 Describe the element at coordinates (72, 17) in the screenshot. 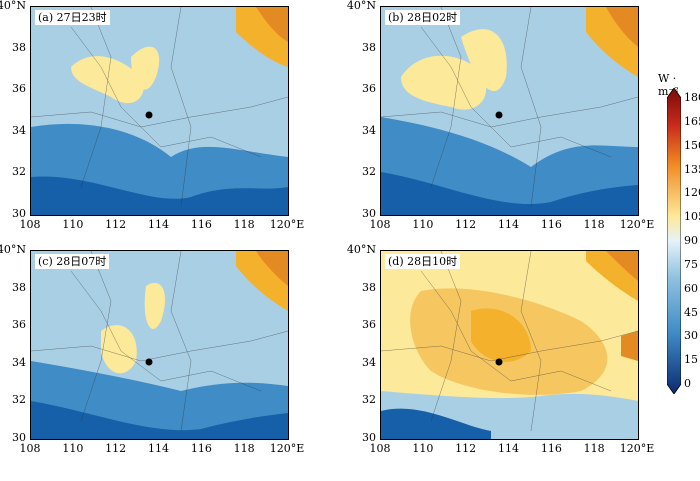

I see `panel-a-label: (a) 27日23时` at that location.